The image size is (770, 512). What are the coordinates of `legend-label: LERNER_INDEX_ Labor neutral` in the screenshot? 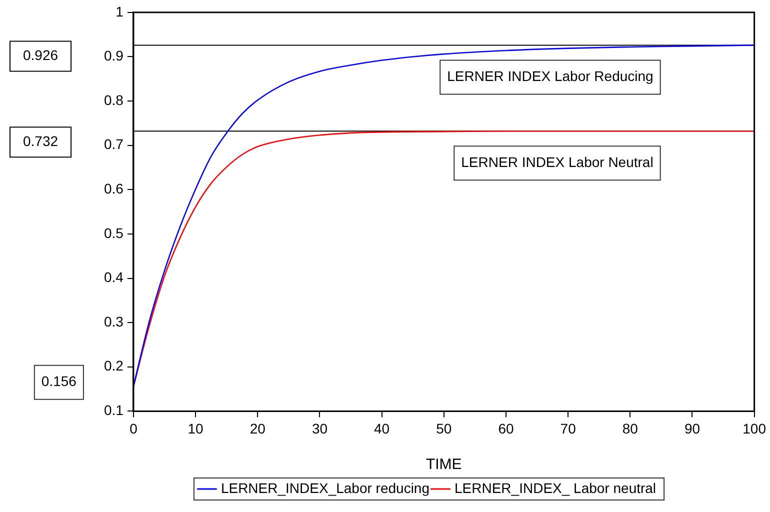 It's located at (555, 488).